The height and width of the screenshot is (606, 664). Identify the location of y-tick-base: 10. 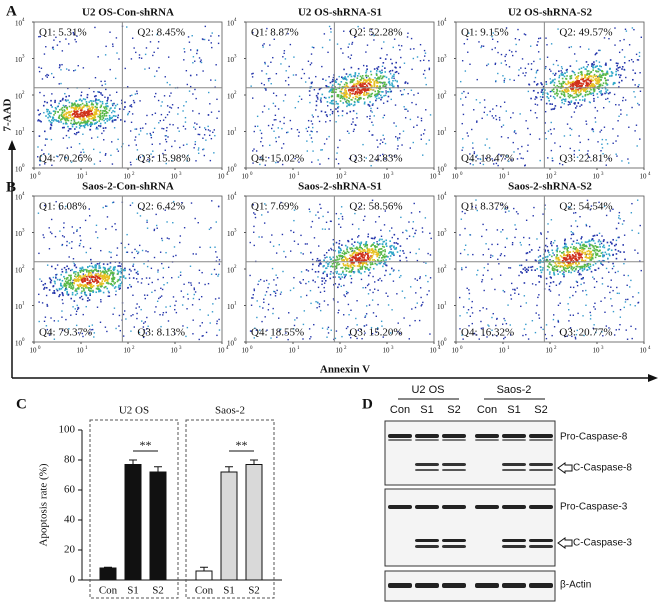
(19, 133).